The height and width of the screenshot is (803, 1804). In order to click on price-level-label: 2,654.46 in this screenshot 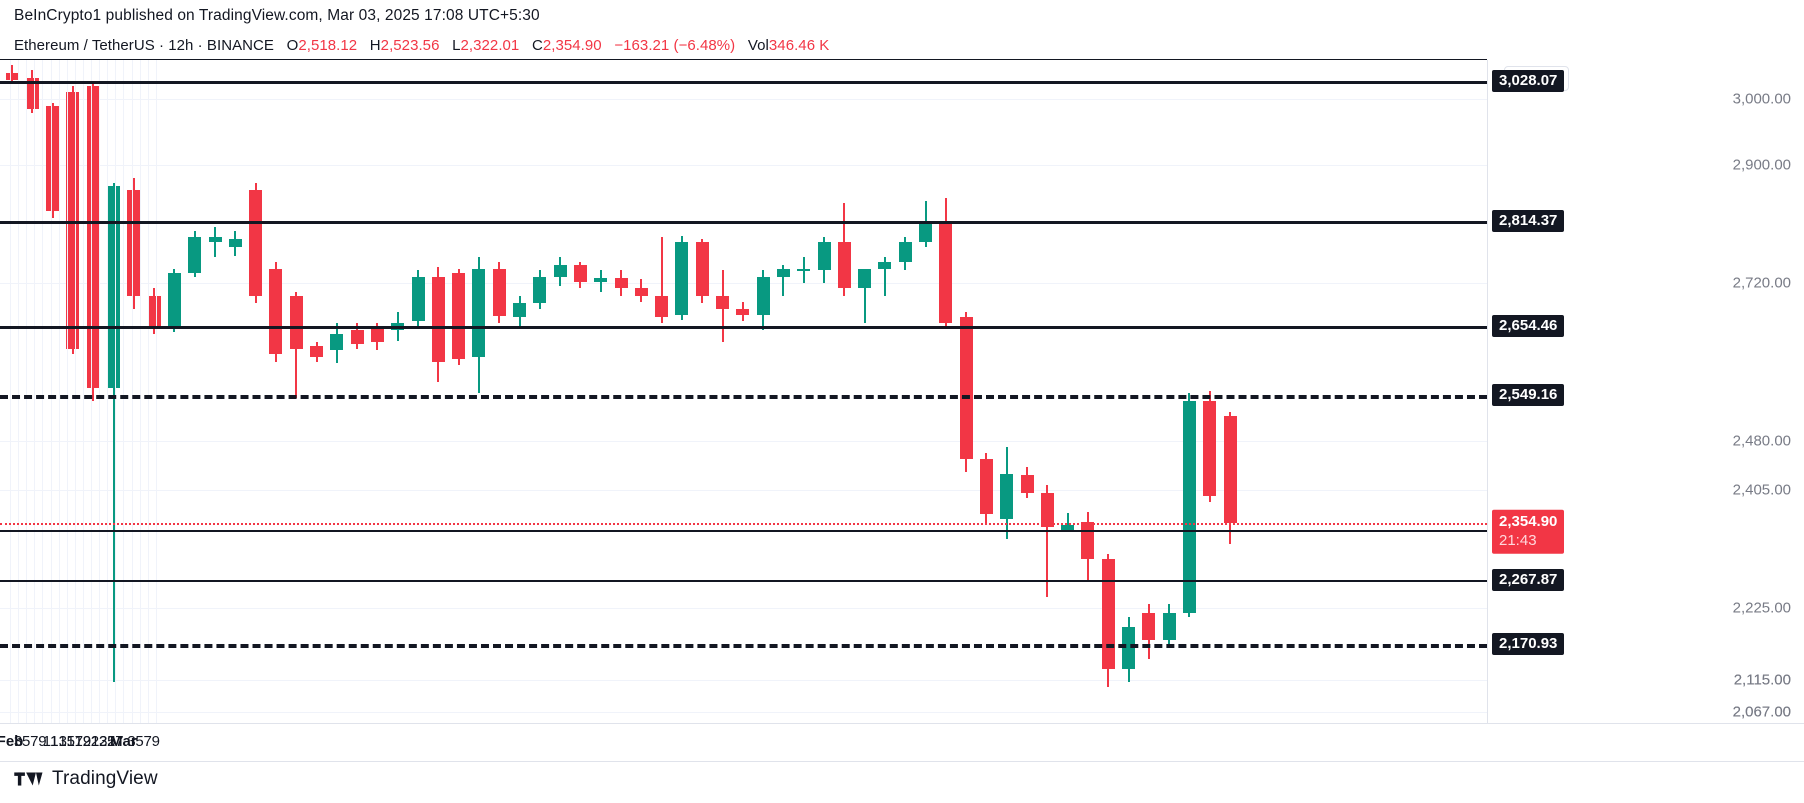, I will do `click(1528, 326)`.